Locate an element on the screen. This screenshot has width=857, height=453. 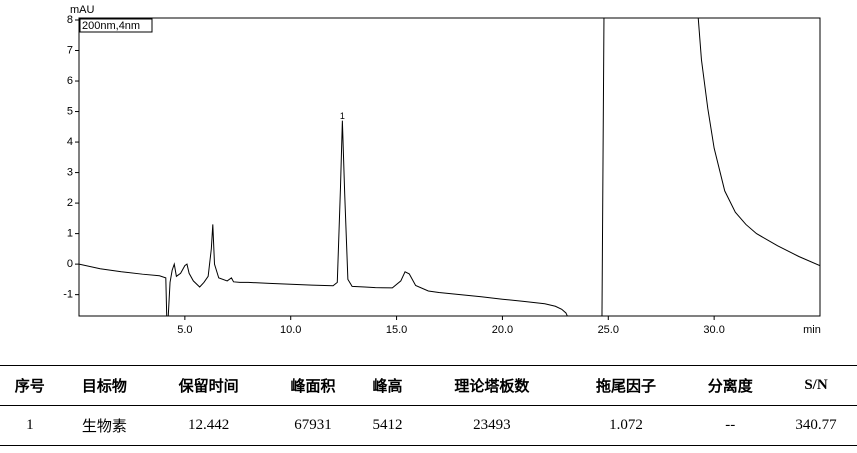
y-tick-label: 4 is located at coordinates (70, 142).